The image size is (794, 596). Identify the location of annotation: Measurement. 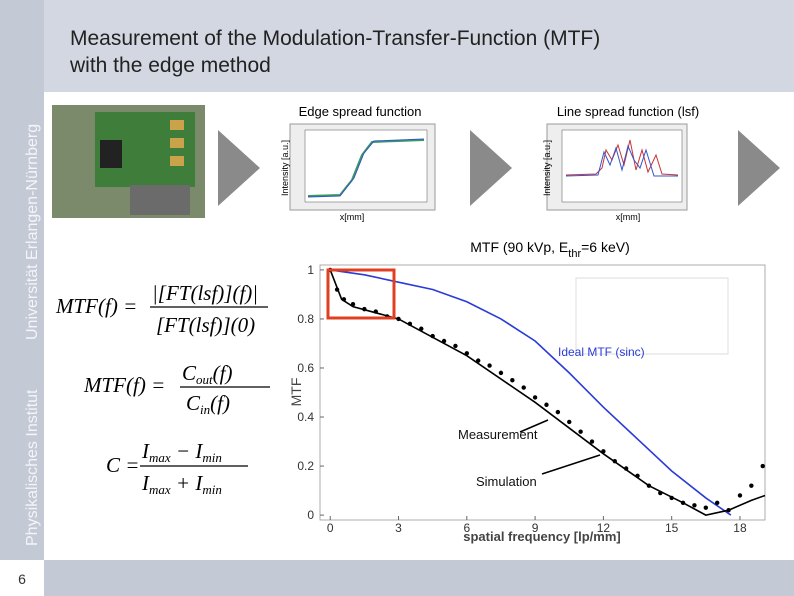
(498, 434).